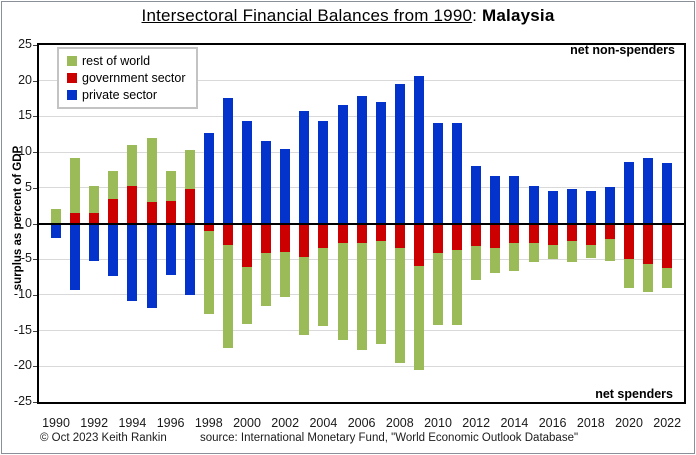 The height and width of the screenshot is (455, 696). What do you see at coordinates (495, 260) in the screenshot?
I see `bar-segment-rest_of_world-2013` at bounding box center [495, 260].